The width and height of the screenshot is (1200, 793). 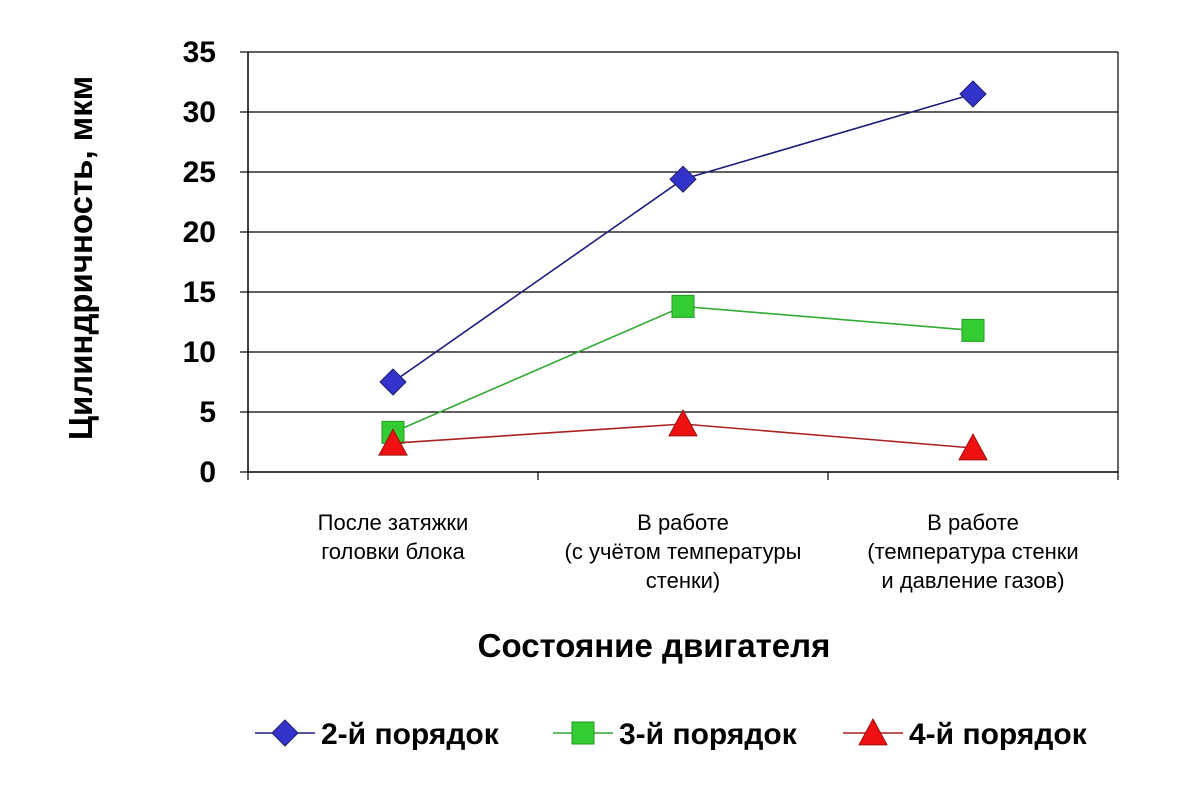 What do you see at coordinates (80, 258) in the screenshot?
I see `y-axis-title: Цилиндричность, мкм` at bounding box center [80, 258].